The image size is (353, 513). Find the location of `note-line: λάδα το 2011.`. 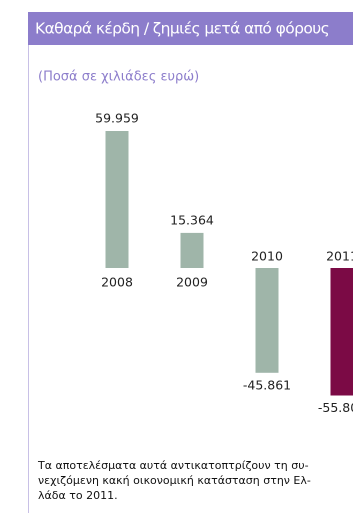

note-line: λάδα το 2011. is located at coordinates (78, 495).